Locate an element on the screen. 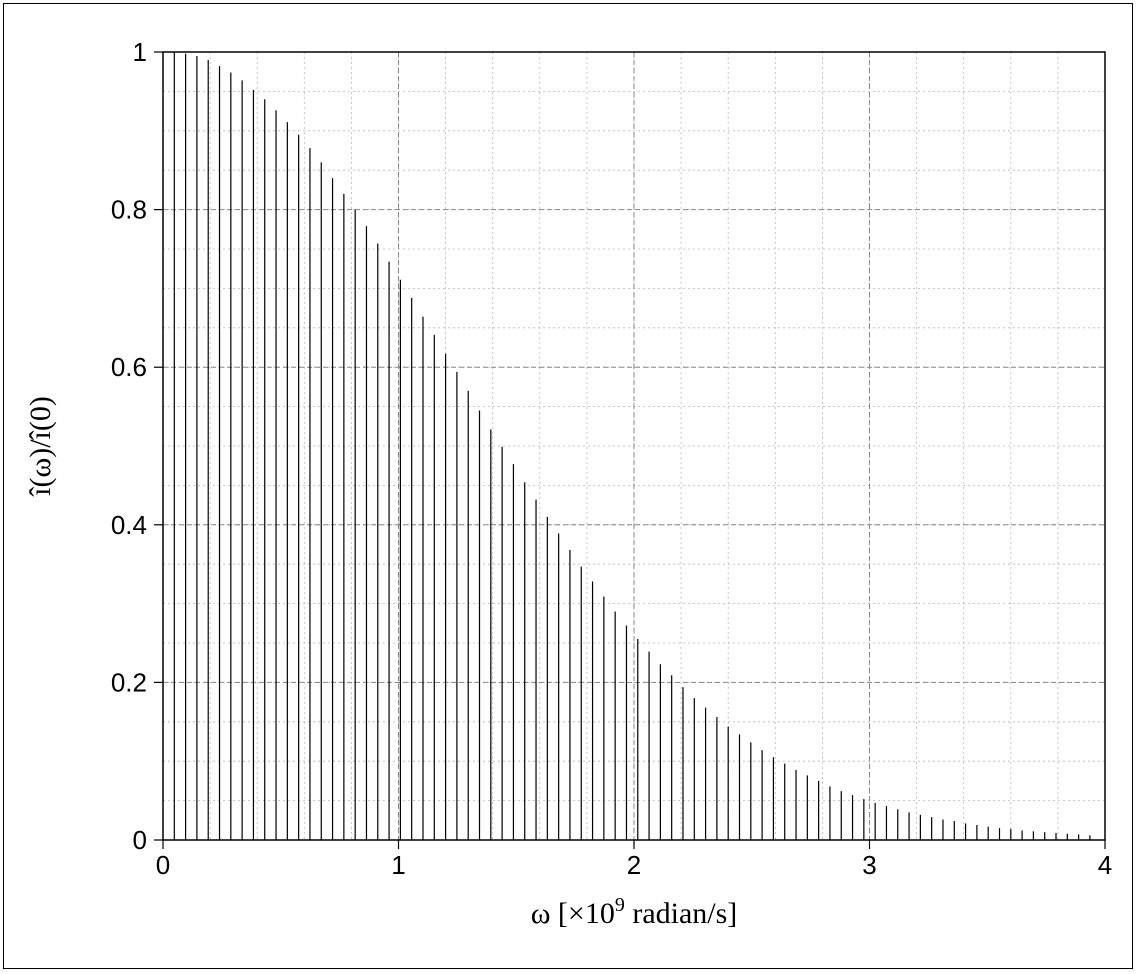 The height and width of the screenshot is (974, 1138). x-tick-label: 2 is located at coordinates (634, 865).